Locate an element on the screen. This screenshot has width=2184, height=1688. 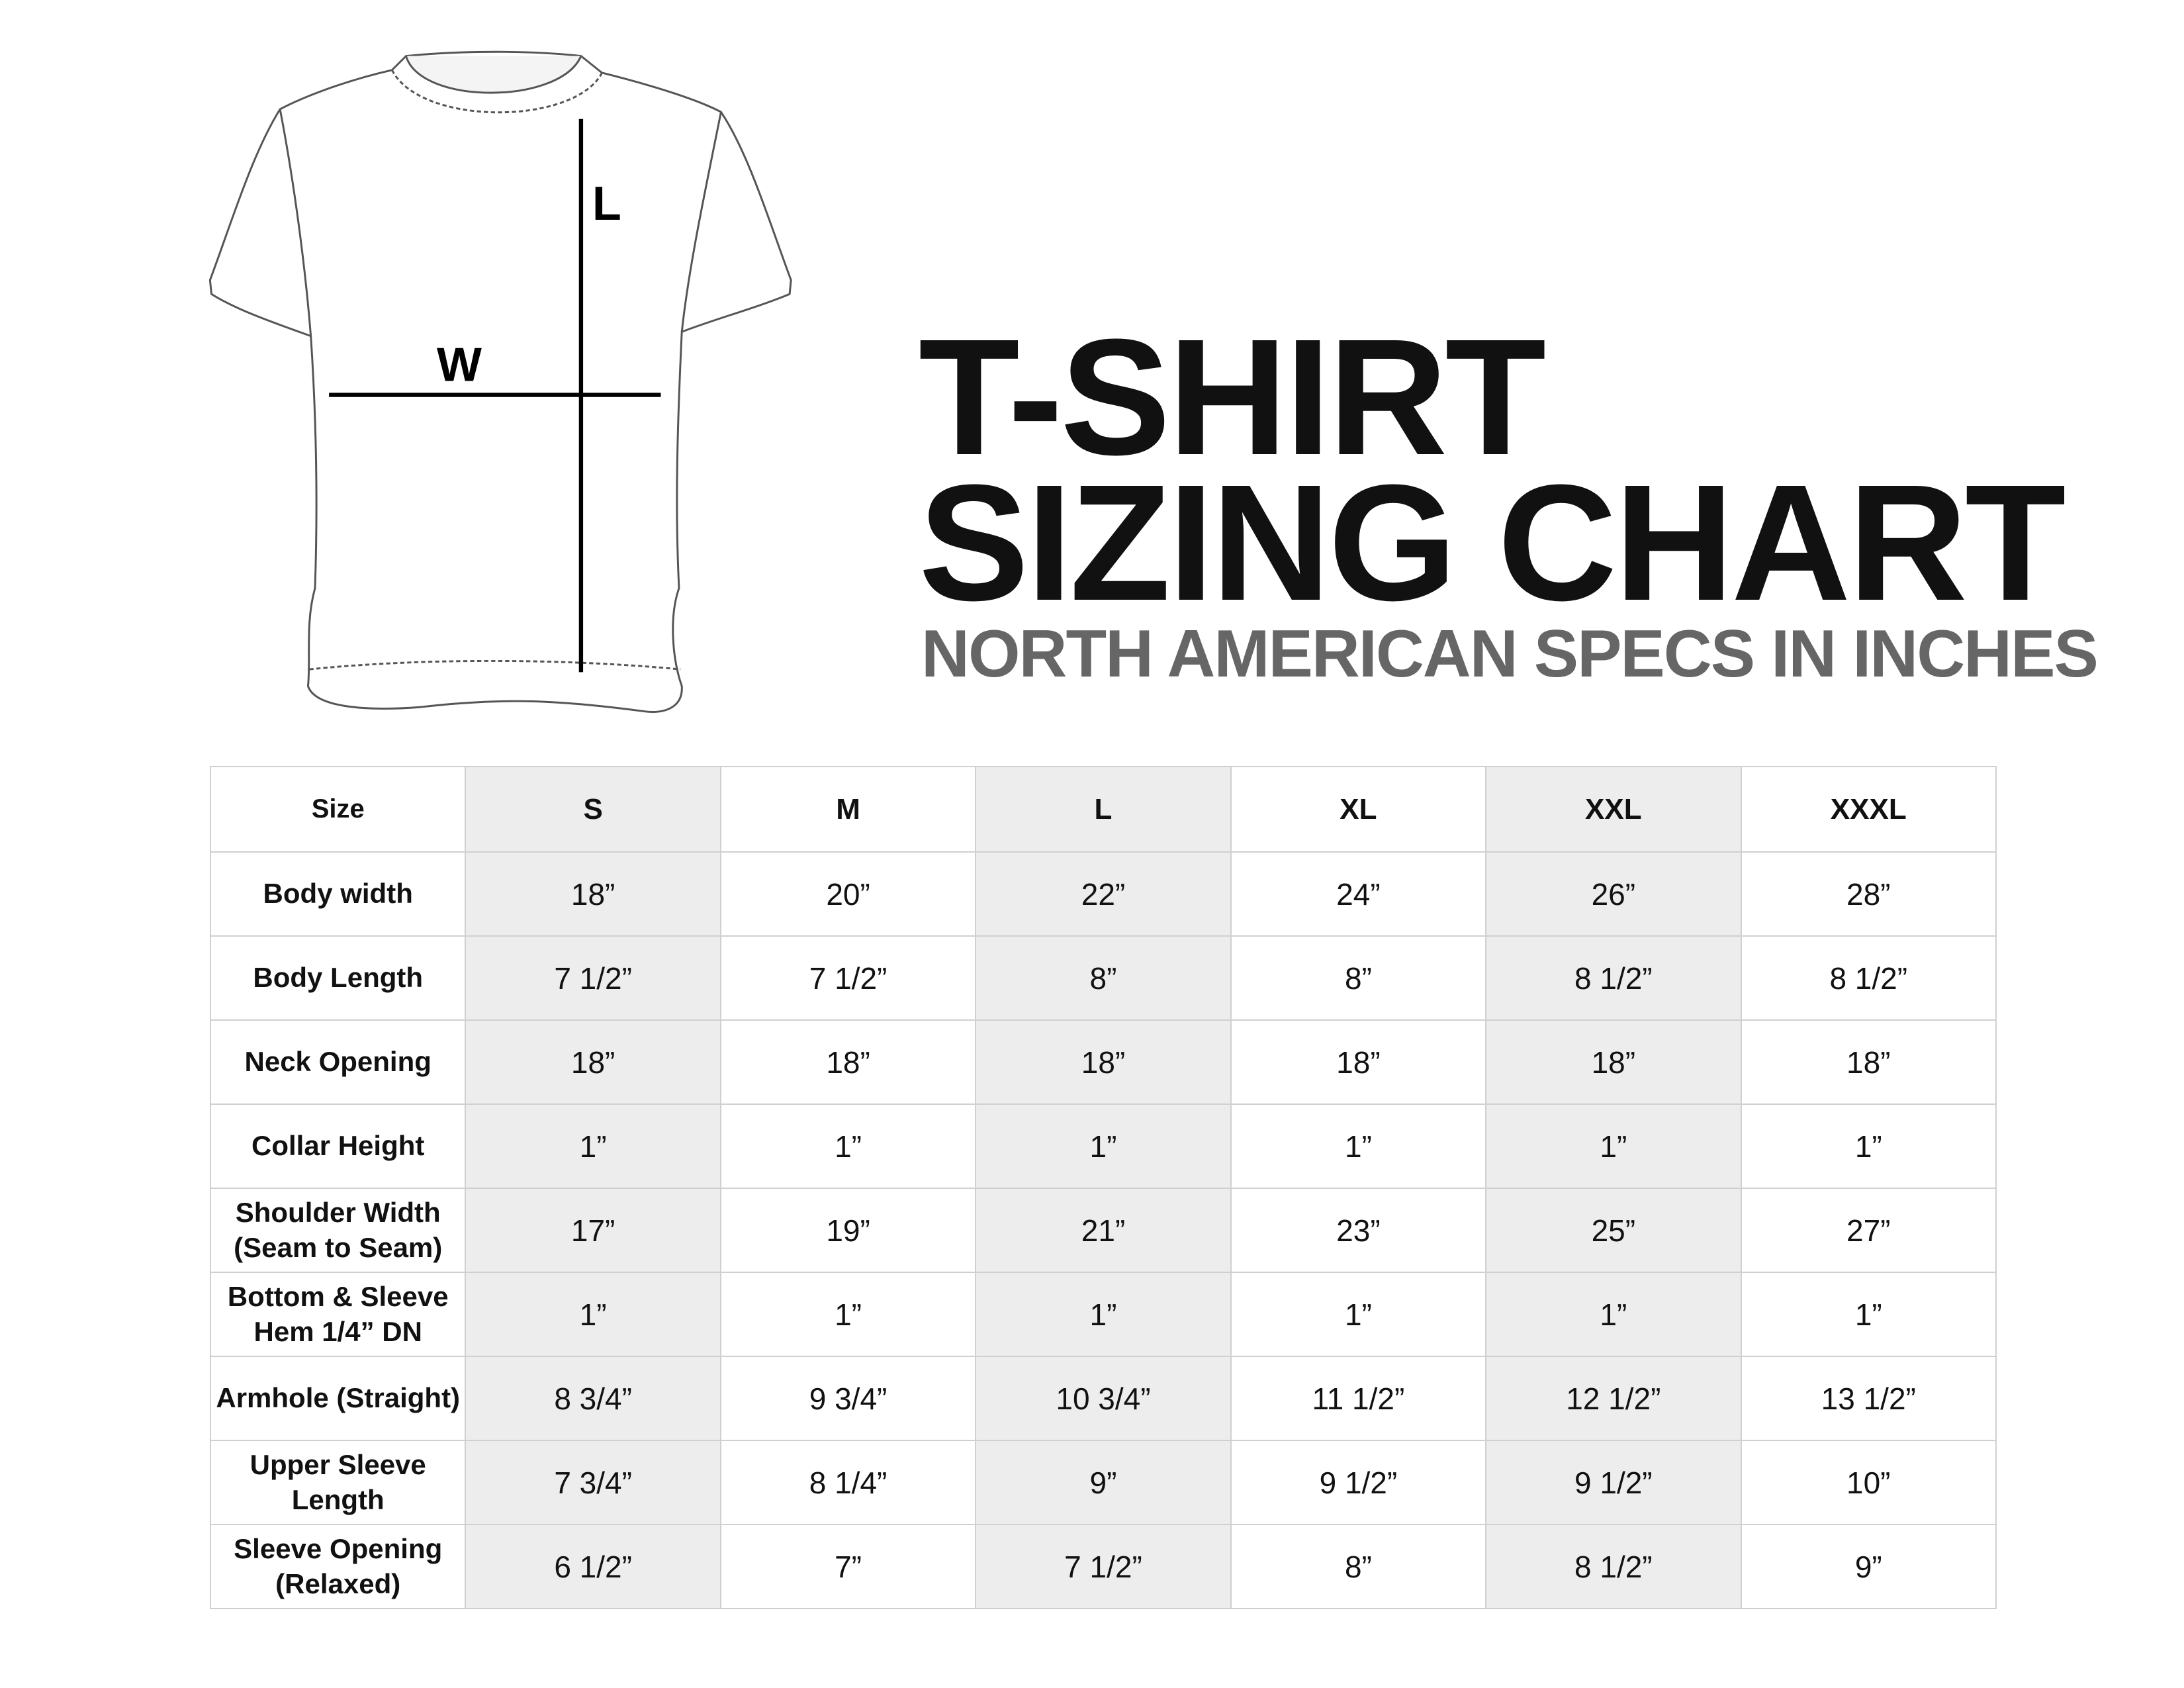
size-value-cell: 9 3/4” is located at coordinates (848, 1398).